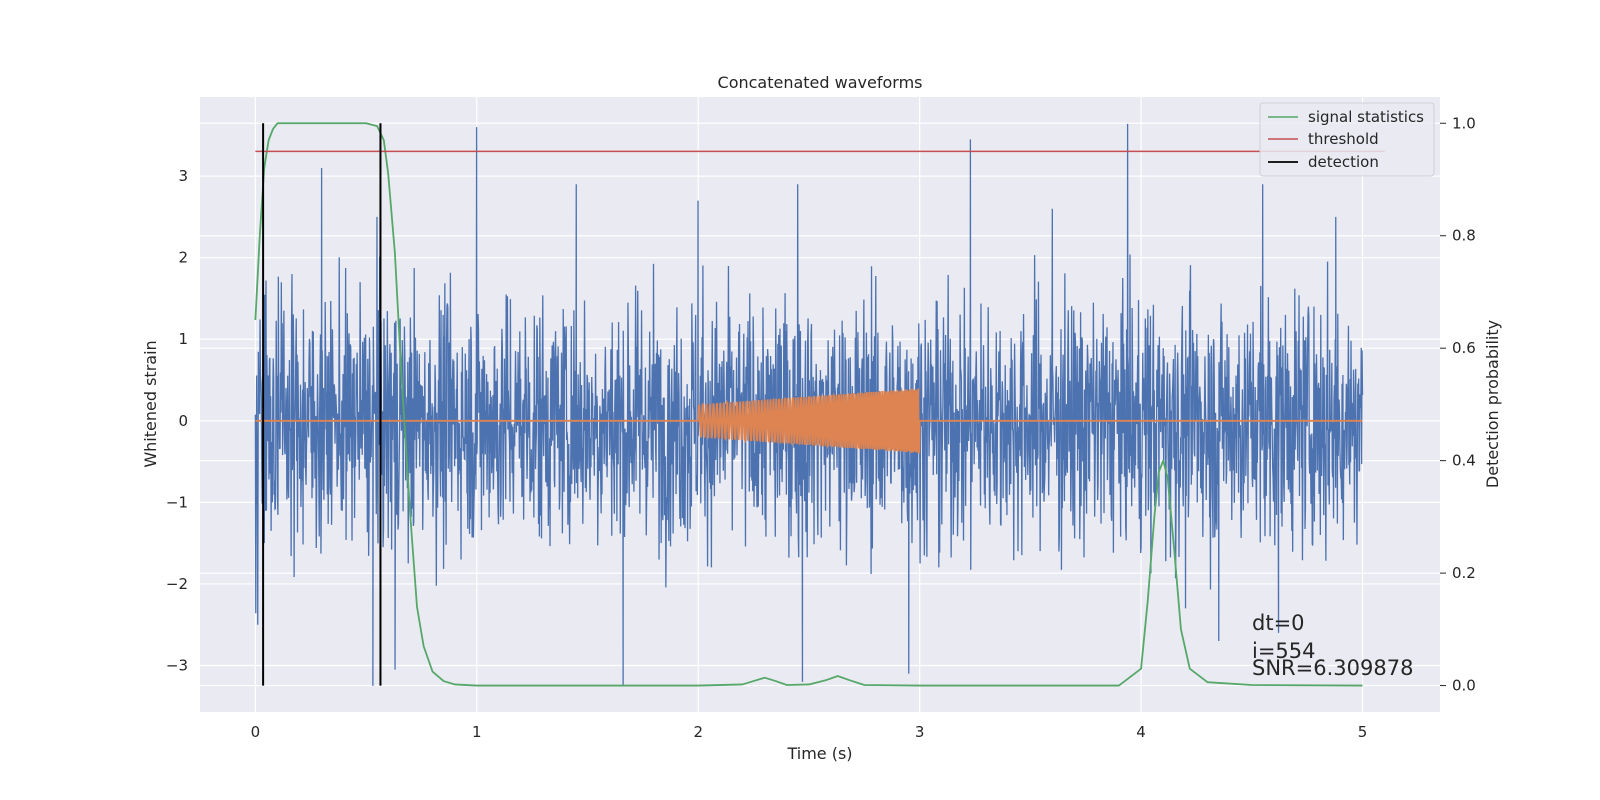 Image resolution: width=1600 pixels, height=800 pixels. Describe the element at coordinates (477, 732) in the screenshot. I see `x-tick-label: 1` at that location.